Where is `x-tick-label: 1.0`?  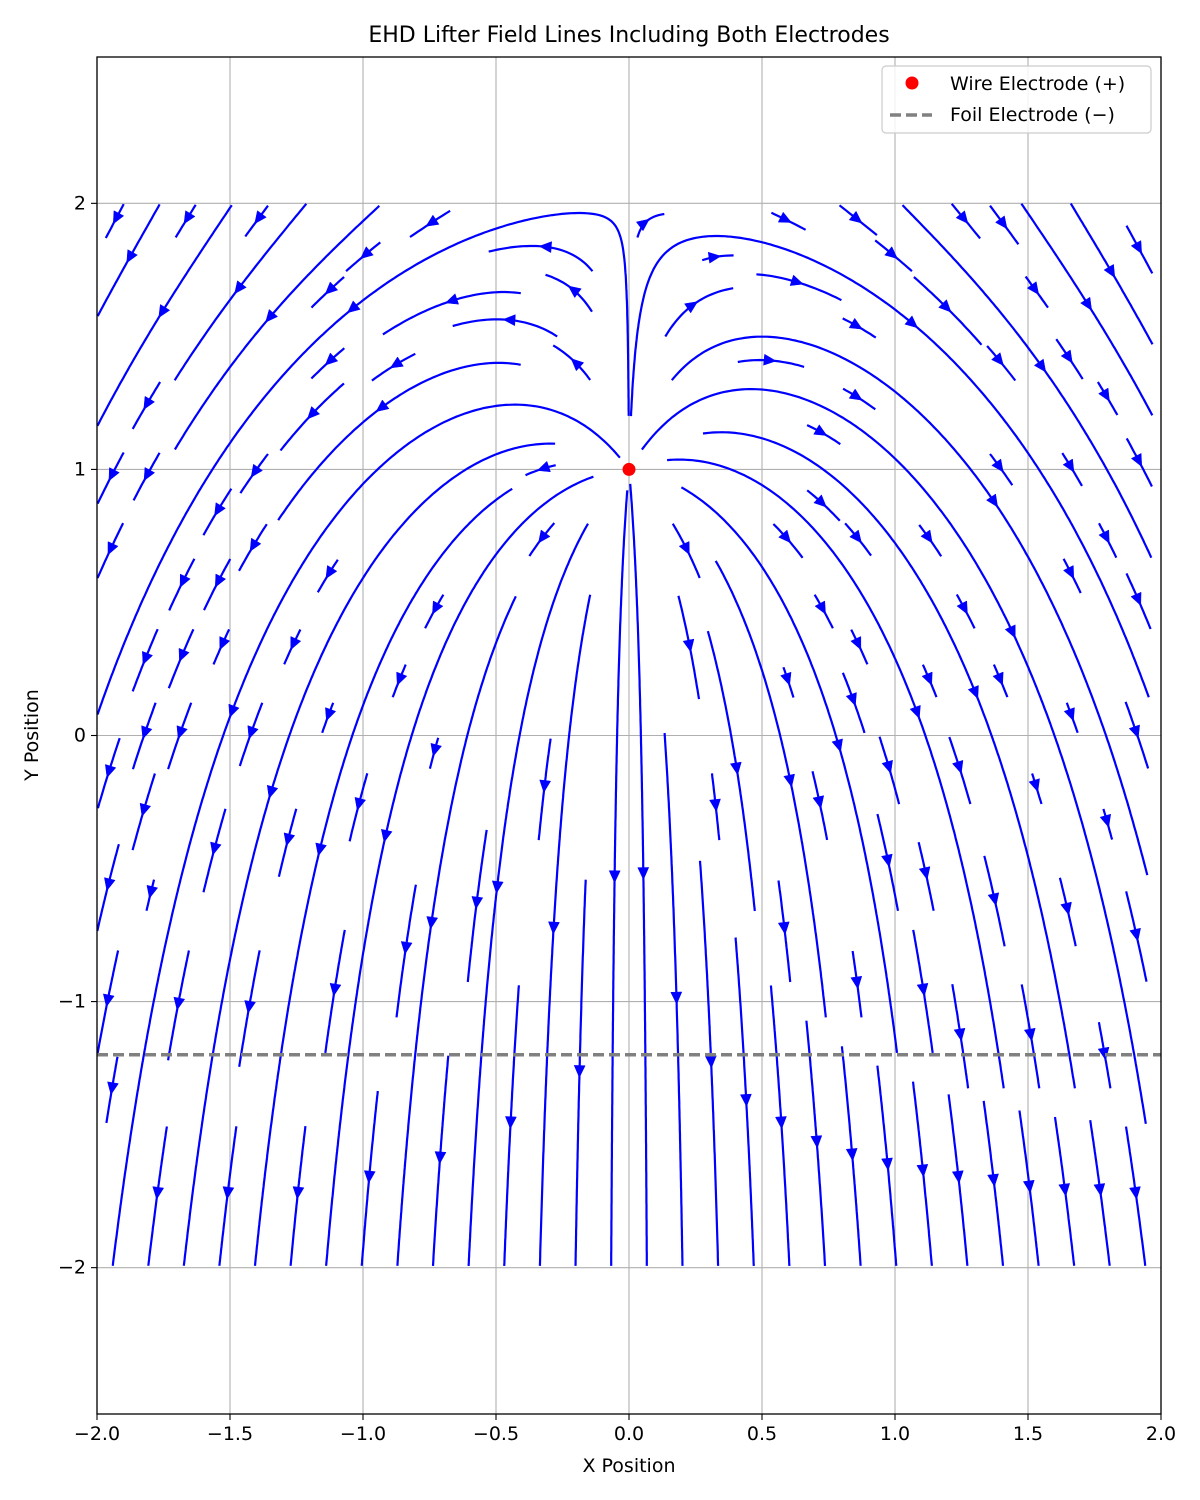
x-tick-label: 1.0 is located at coordinates (895, 1434).